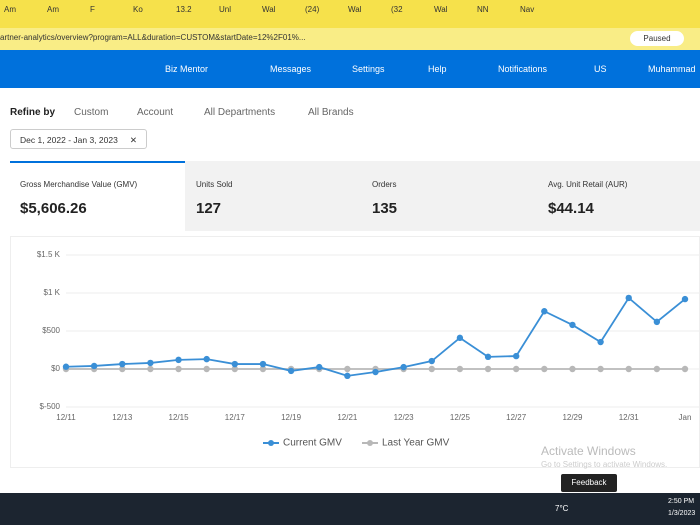 Image resolution: width=700 pixels, height=525 pixels. I want to click on kpi-selected, so click(97, 196).